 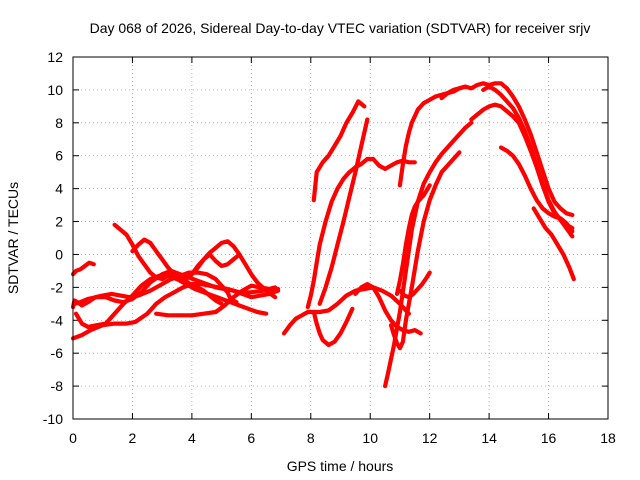 I want to click on x-tick-label: 6, so click(x=251, y=438).